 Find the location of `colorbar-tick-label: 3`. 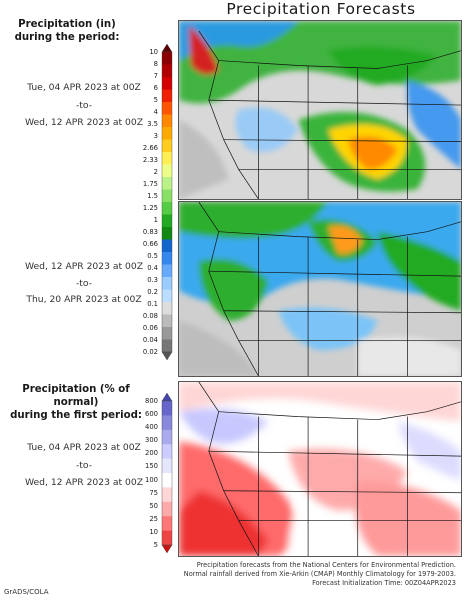

colorbar-tick-label: 3 is located at coordinates (155, 136).